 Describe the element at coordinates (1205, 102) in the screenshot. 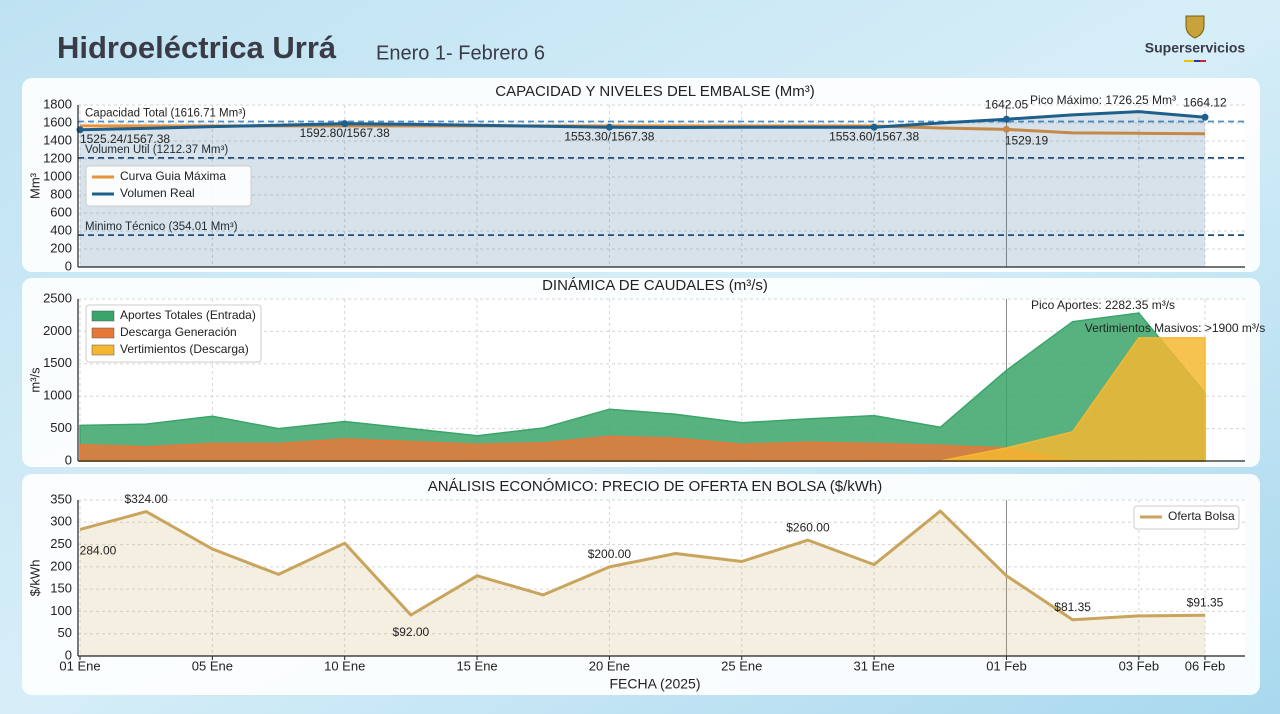

I see `data-label: 1664.12` at that location.